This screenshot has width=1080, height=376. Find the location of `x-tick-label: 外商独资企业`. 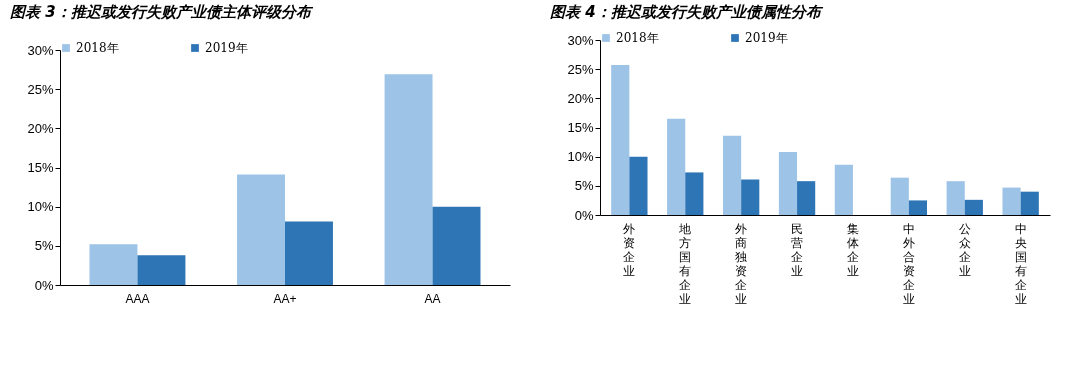

x-tick-label: 外商独资企业 is located at coordinates (741, 263).